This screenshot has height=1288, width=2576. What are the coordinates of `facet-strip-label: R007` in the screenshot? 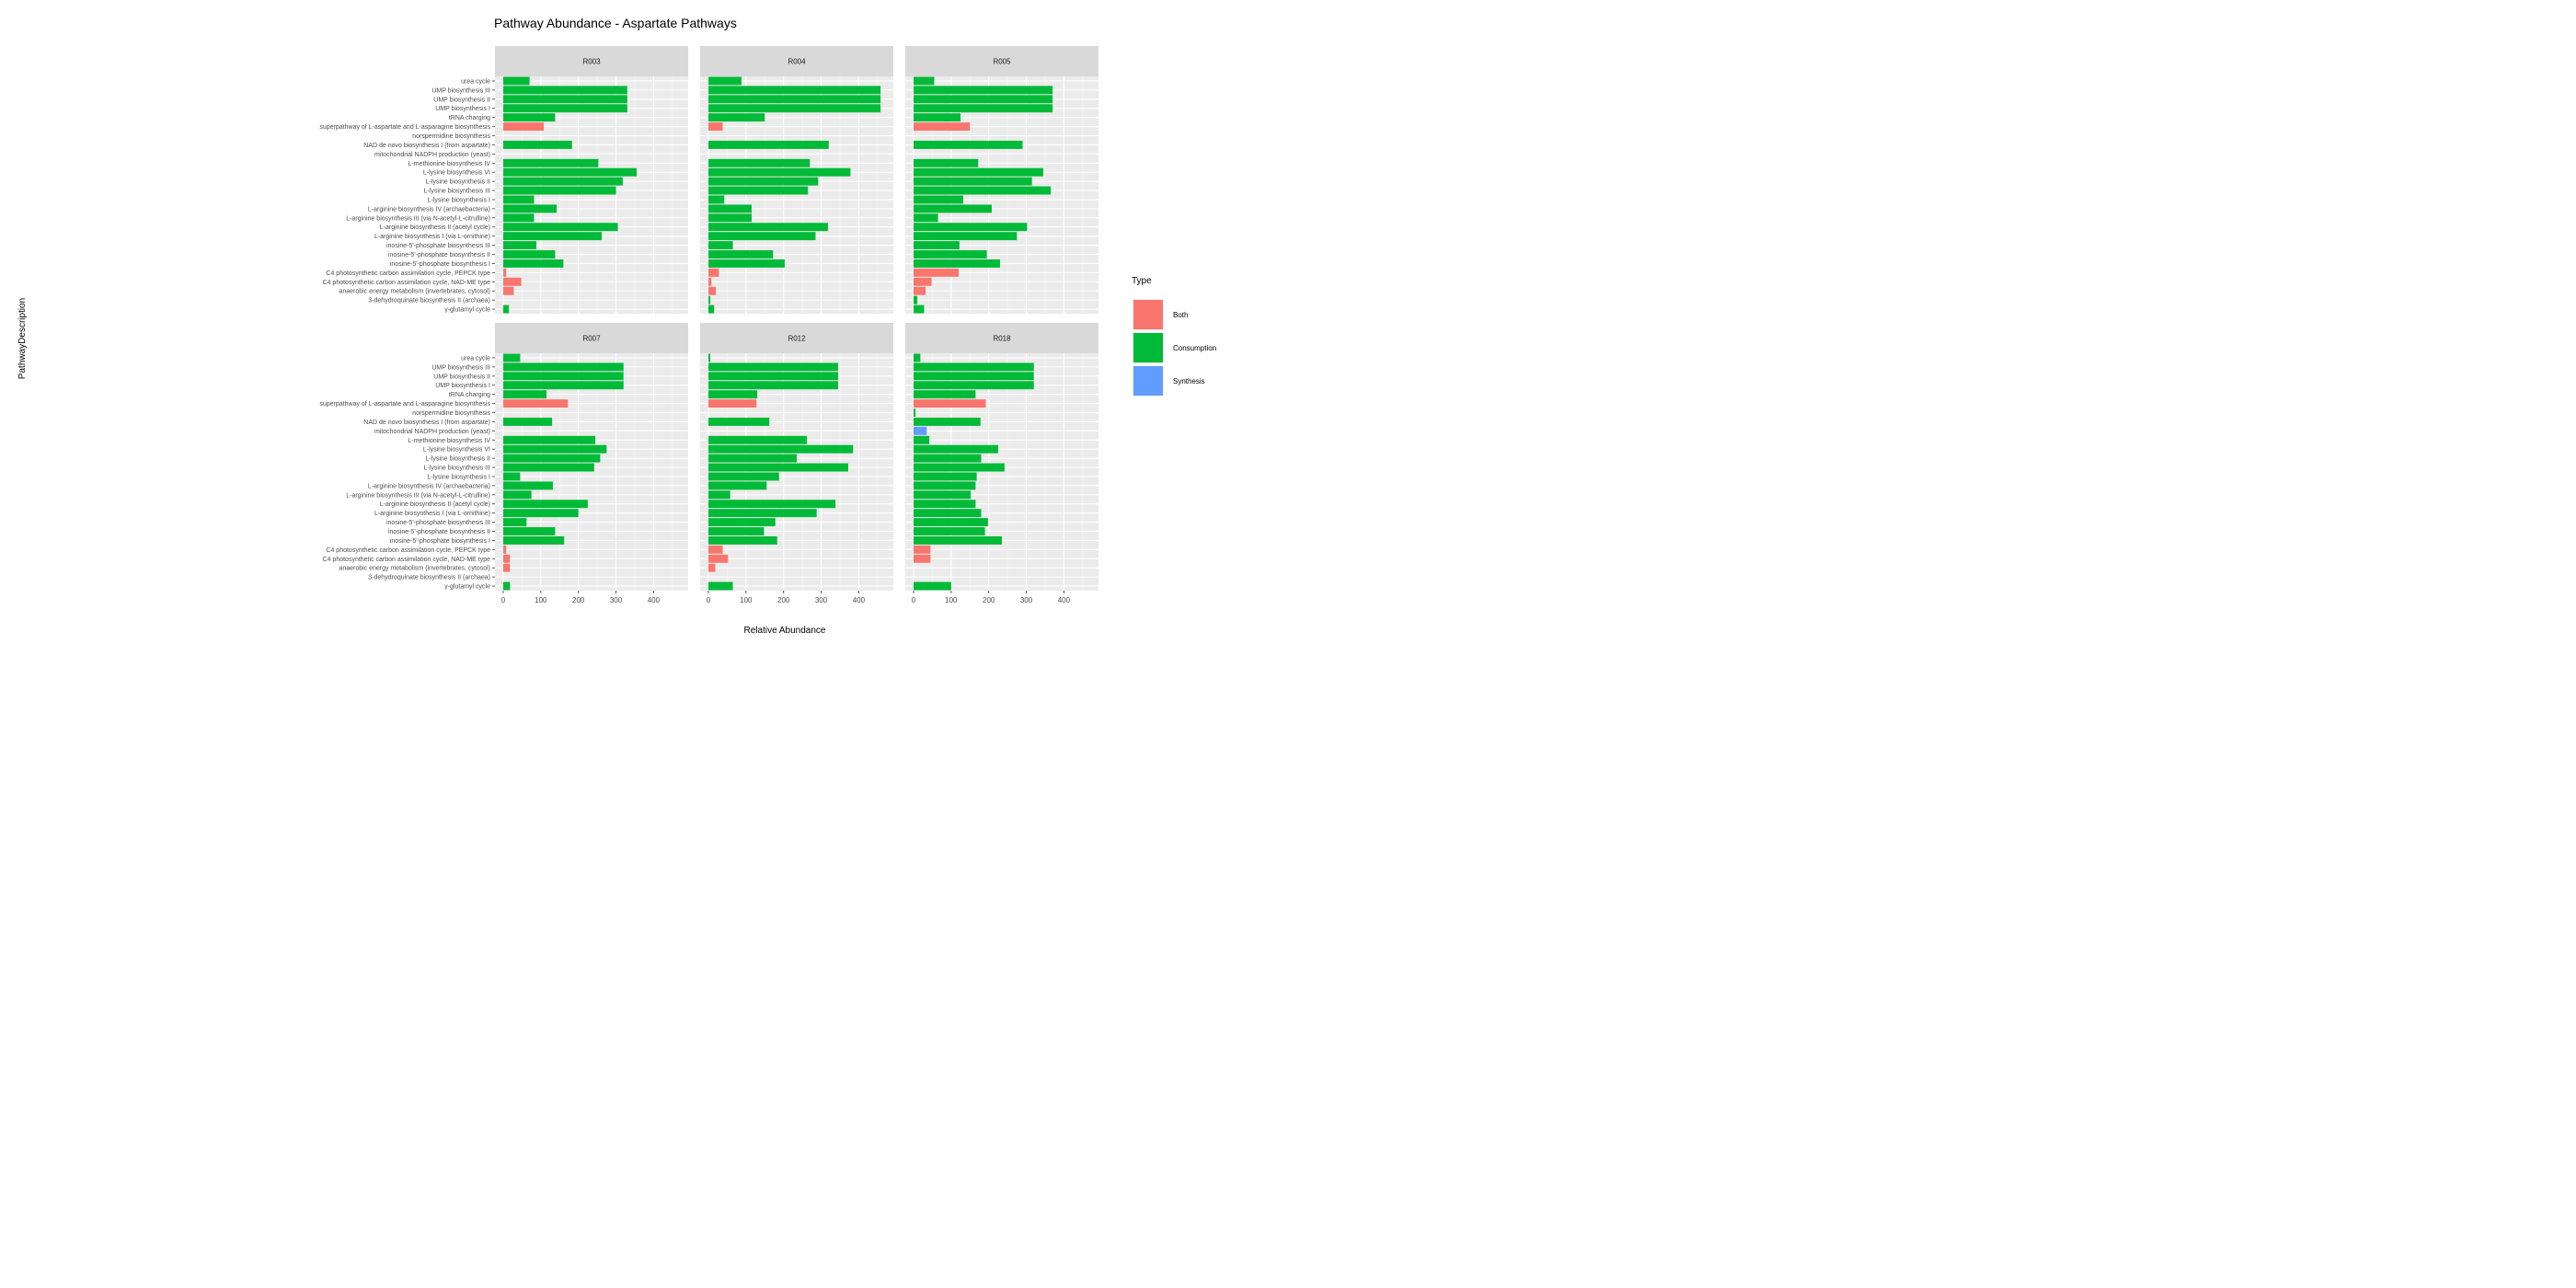 It's located at (591, 339).